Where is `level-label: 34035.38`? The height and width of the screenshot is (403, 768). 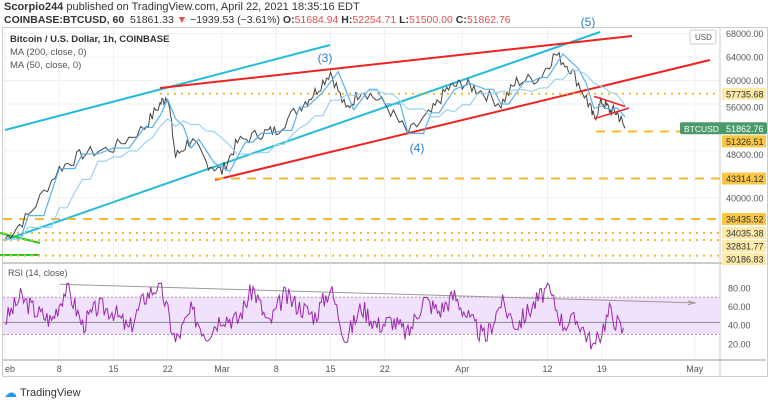 level-label: 34035.38 is located at coordinates (745, 234).